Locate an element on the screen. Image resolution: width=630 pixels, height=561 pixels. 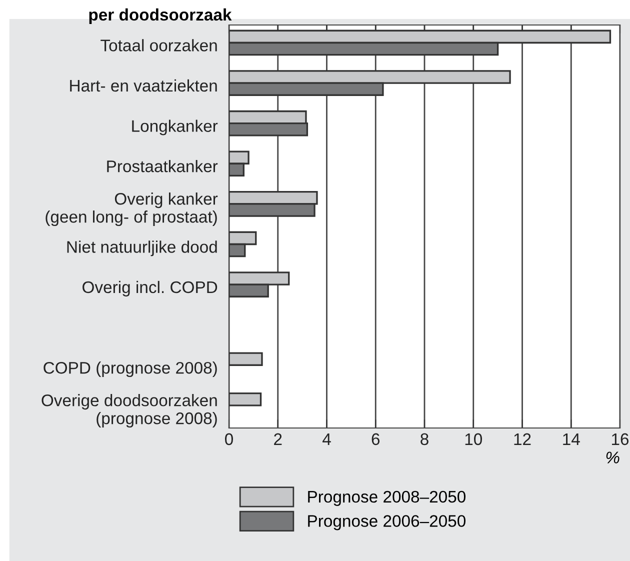
chart-title: per doodsoorzaak is located at coordinates (160, 16).